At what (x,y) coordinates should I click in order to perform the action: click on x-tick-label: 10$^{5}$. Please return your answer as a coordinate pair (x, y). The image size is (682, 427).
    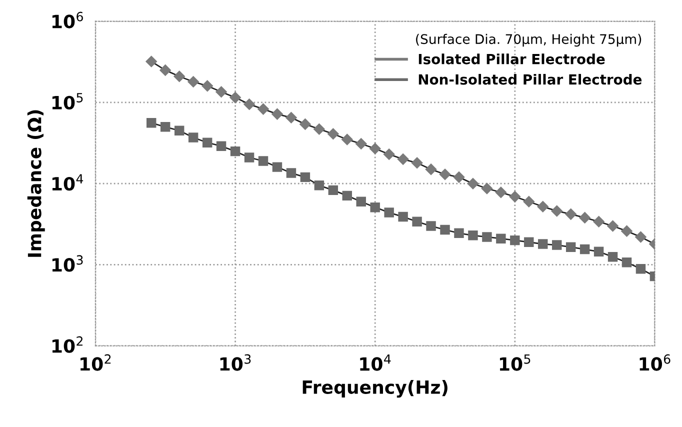
    Looking at the image, I should click on (515, 362).